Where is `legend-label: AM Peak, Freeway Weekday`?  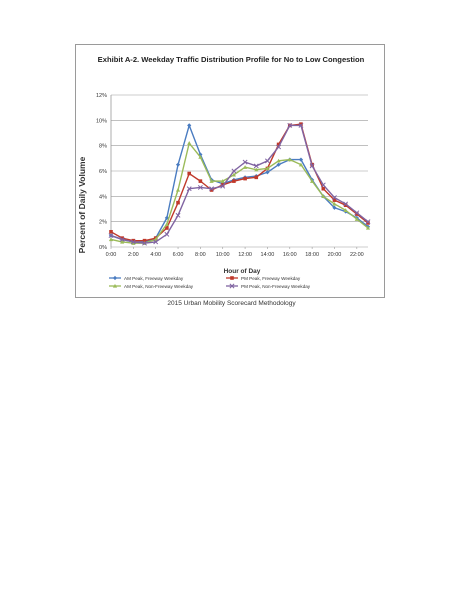 legend-label: AM Peak, Freeway Weekday is located at coordinates (154, 278).